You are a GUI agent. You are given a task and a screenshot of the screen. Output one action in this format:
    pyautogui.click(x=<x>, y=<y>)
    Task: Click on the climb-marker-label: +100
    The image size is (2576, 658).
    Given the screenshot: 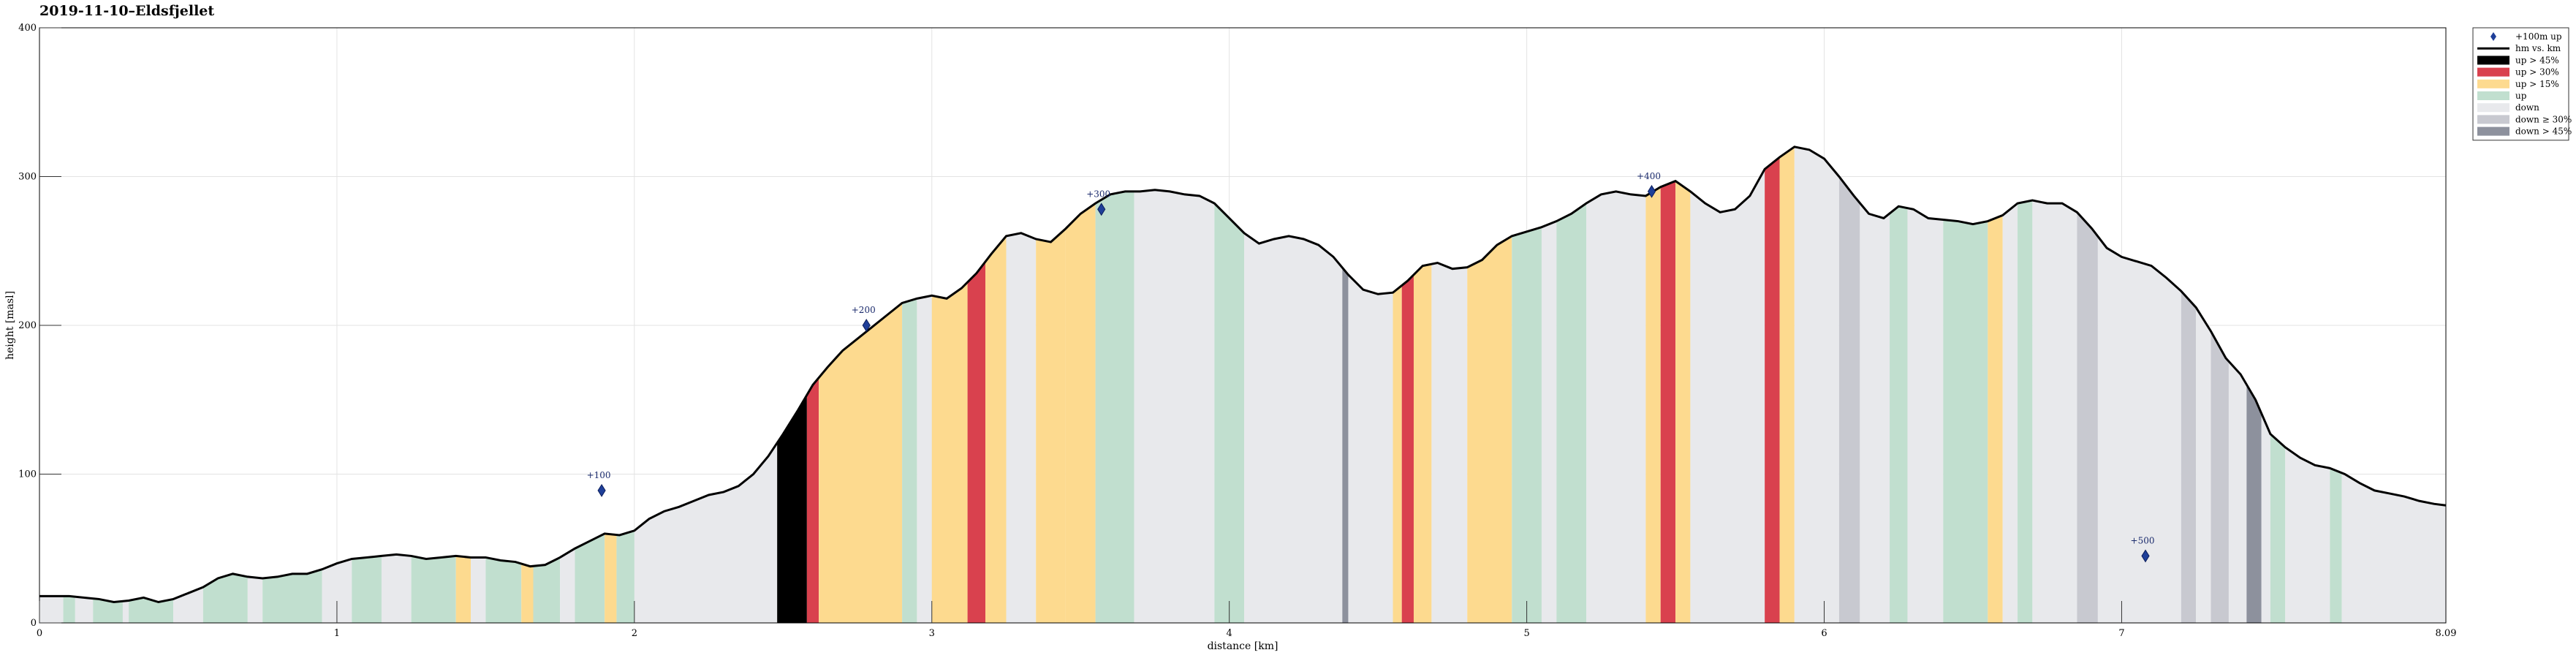 What is the action you would take?
    pyautogui.click(x=599, y=475)
    